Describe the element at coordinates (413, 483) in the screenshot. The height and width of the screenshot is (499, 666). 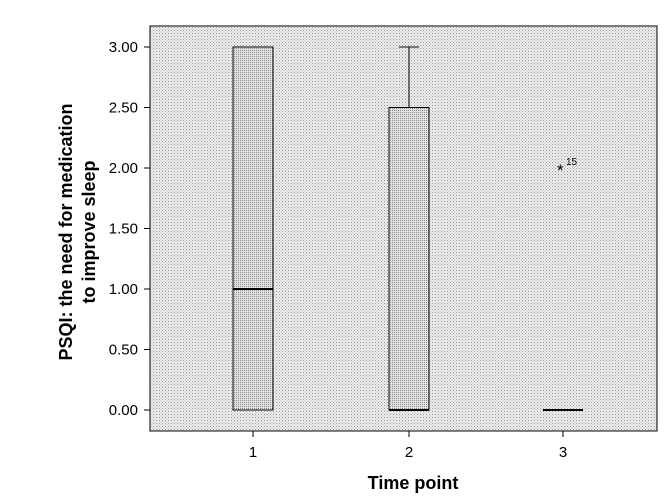
I see `x-axis-title: Time point` at that location.